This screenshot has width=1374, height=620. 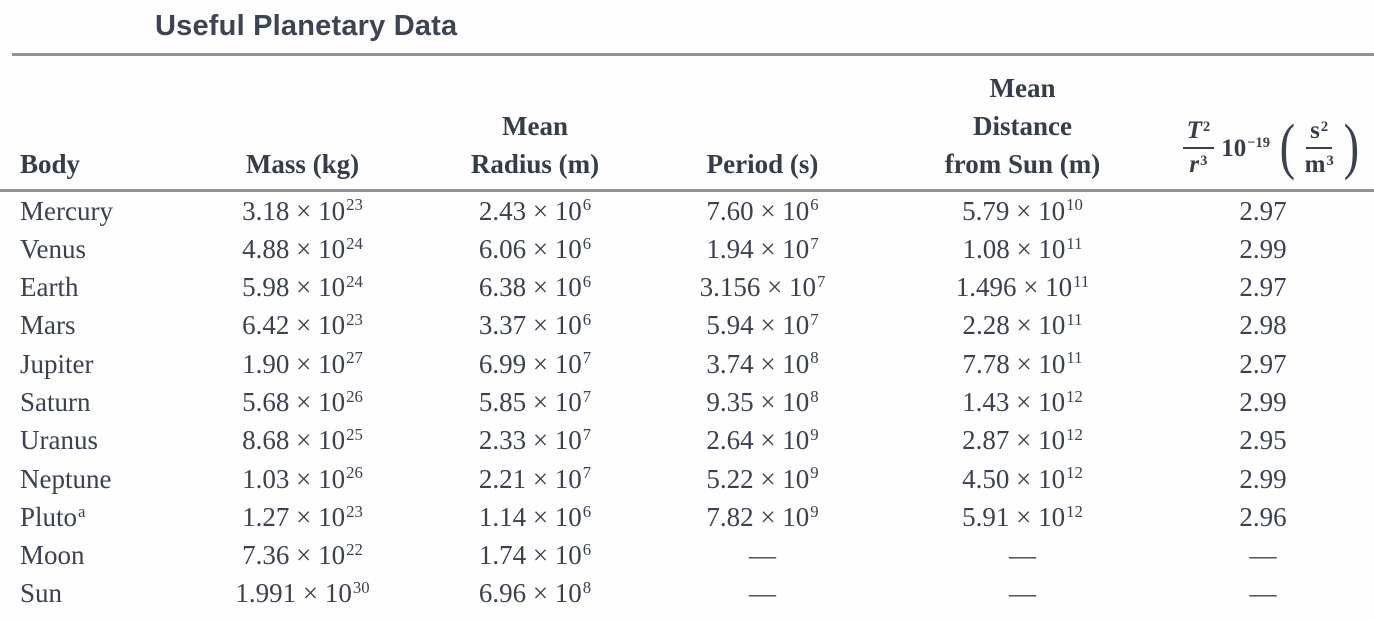 What do you see at coordinates (302, 363) in the screenshot?
I see `cell-mass: 1.90 × 10²⁷` at bounding box center [302, 363].